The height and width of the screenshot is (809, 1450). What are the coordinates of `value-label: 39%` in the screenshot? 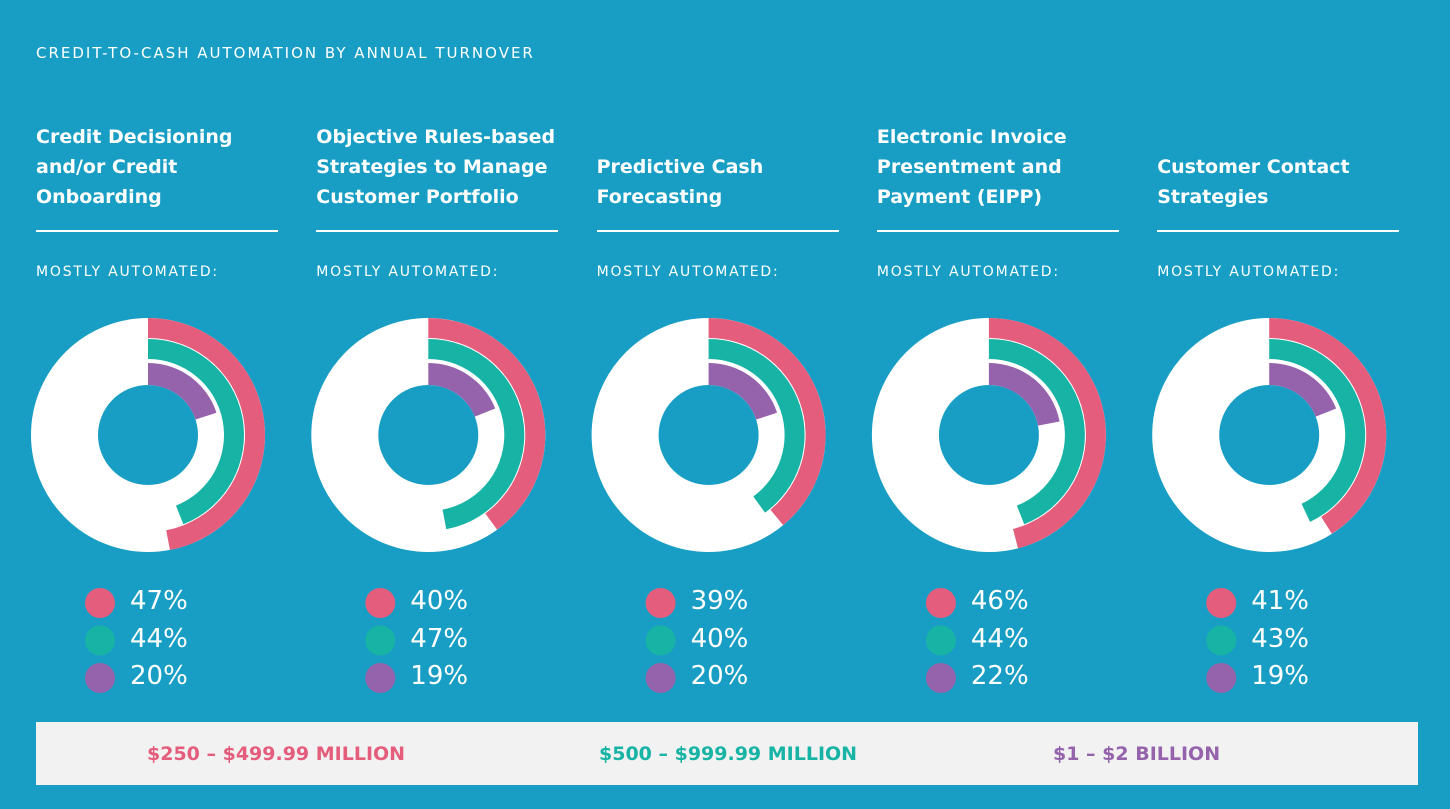 It's located at (719, 601).